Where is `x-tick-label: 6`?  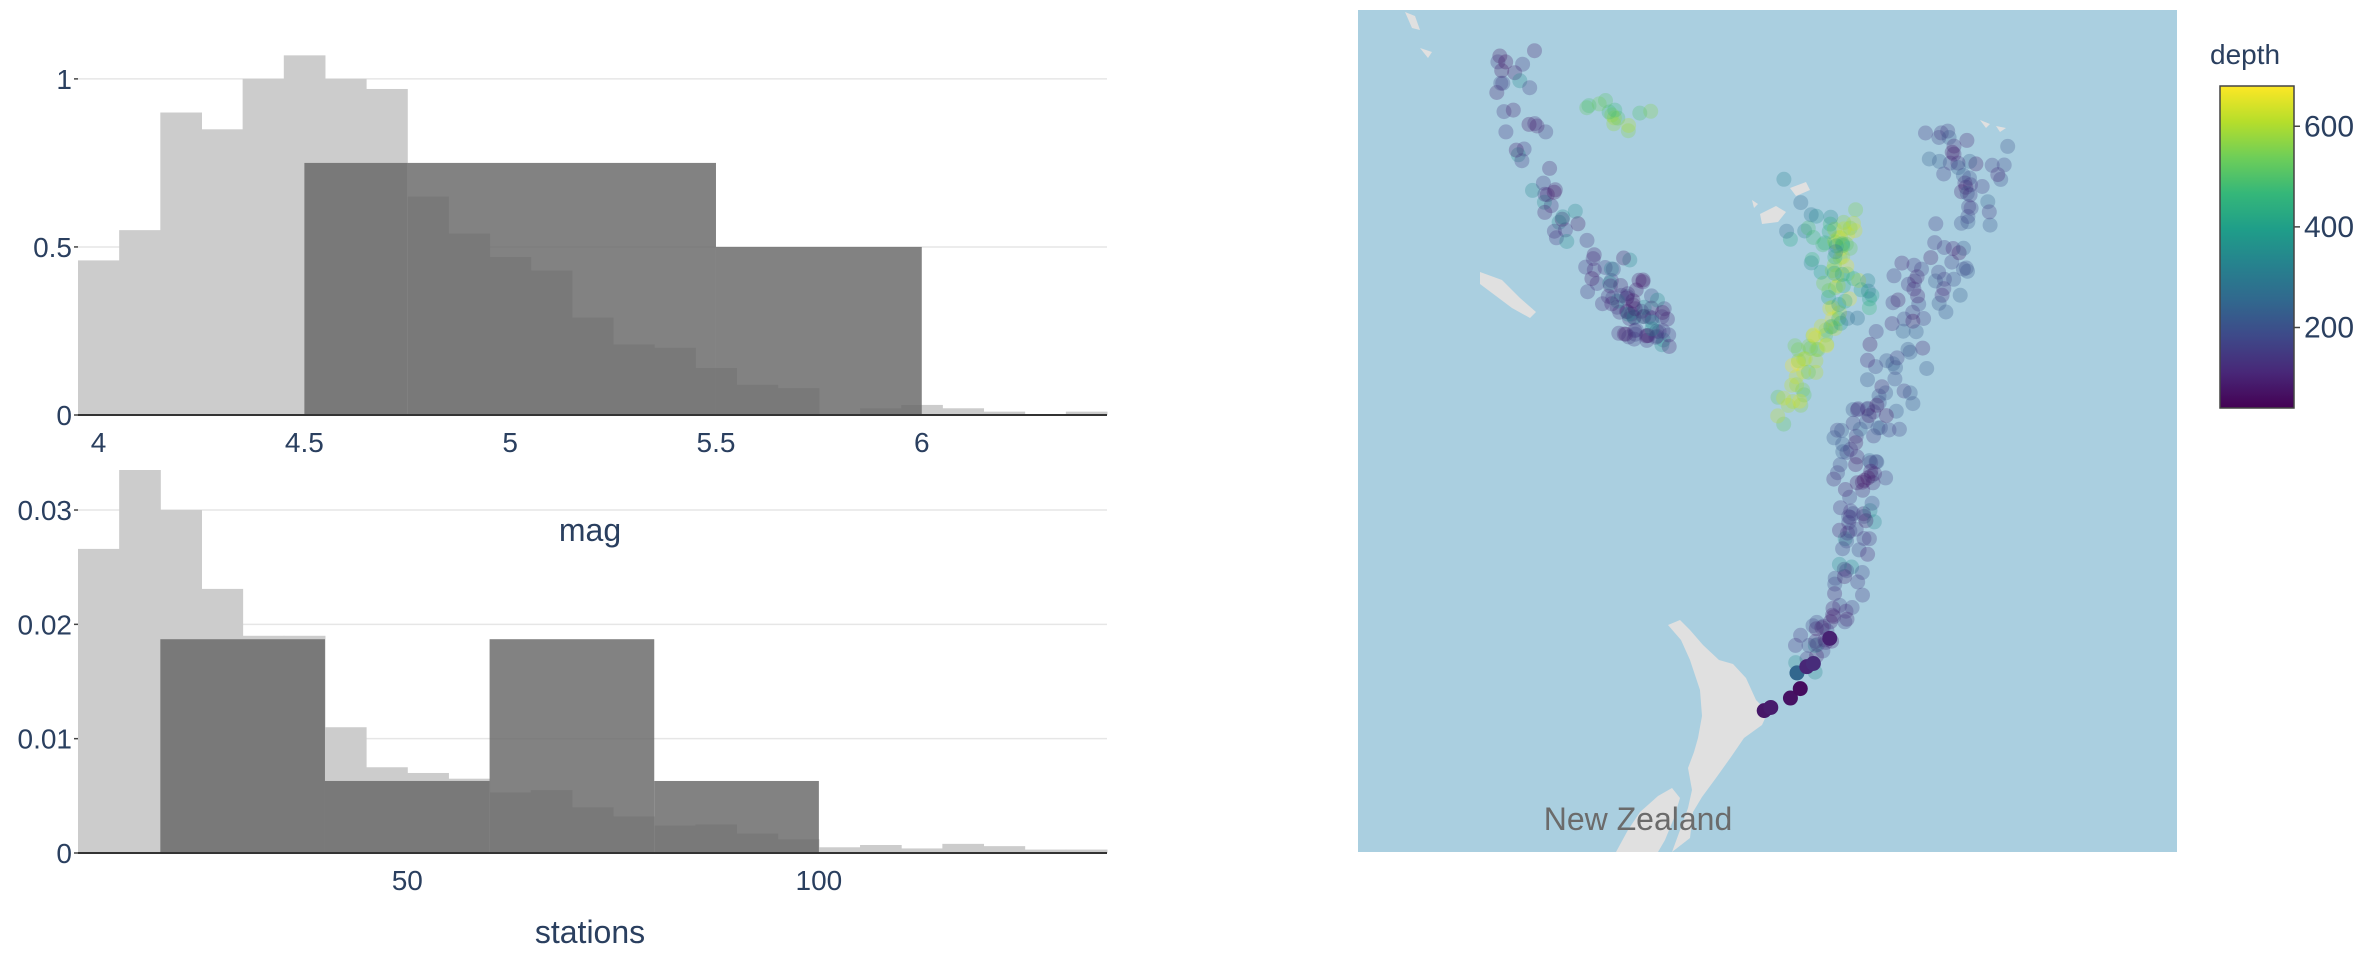 x-tick-label: 6 is located at coordinates (922, 442).